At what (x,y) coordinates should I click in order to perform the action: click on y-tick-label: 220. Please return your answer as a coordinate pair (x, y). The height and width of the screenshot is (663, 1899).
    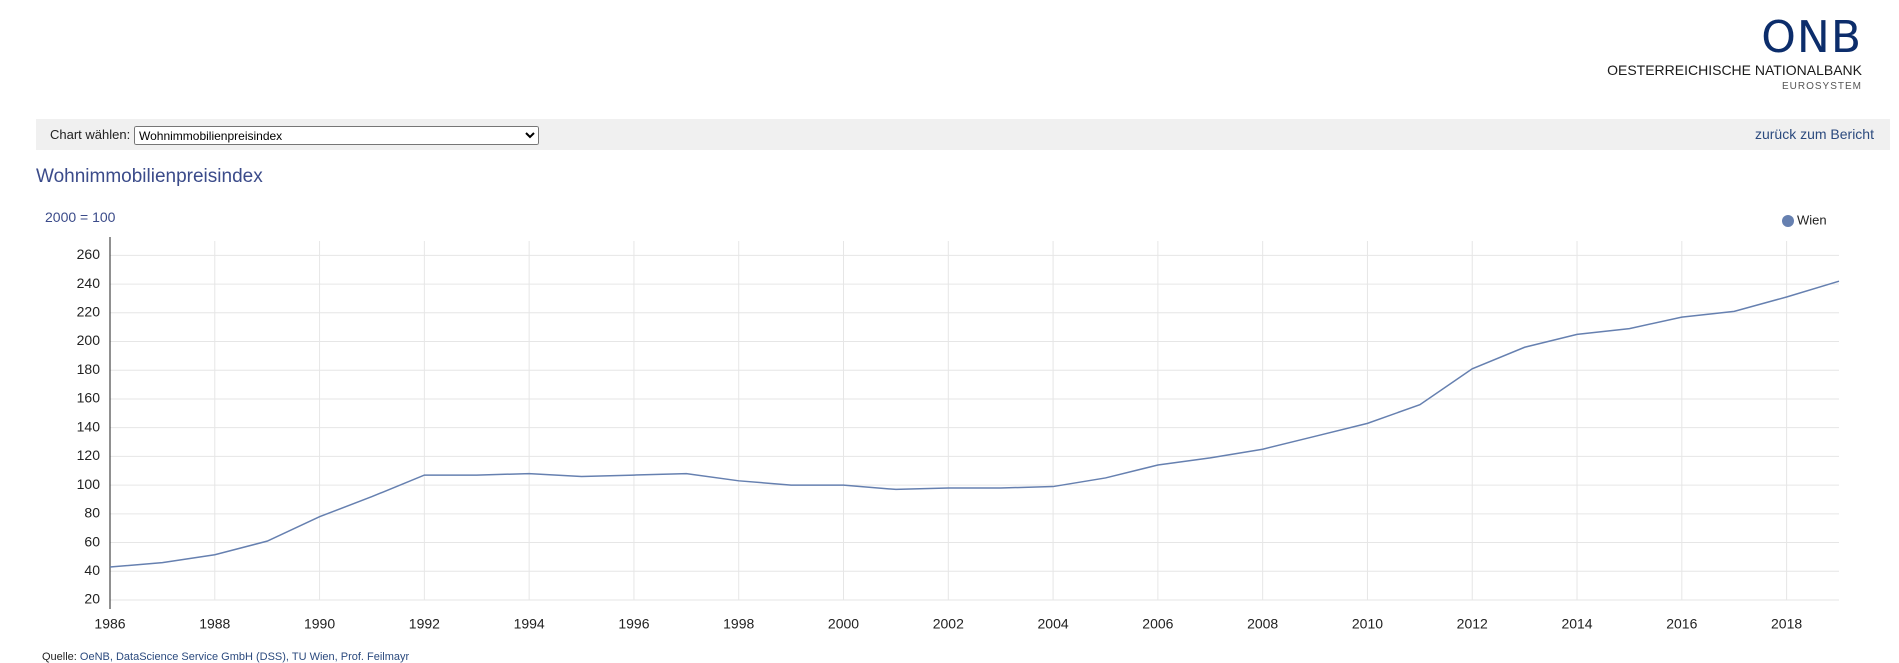
    Looking at the image, I should click on (89, 312).